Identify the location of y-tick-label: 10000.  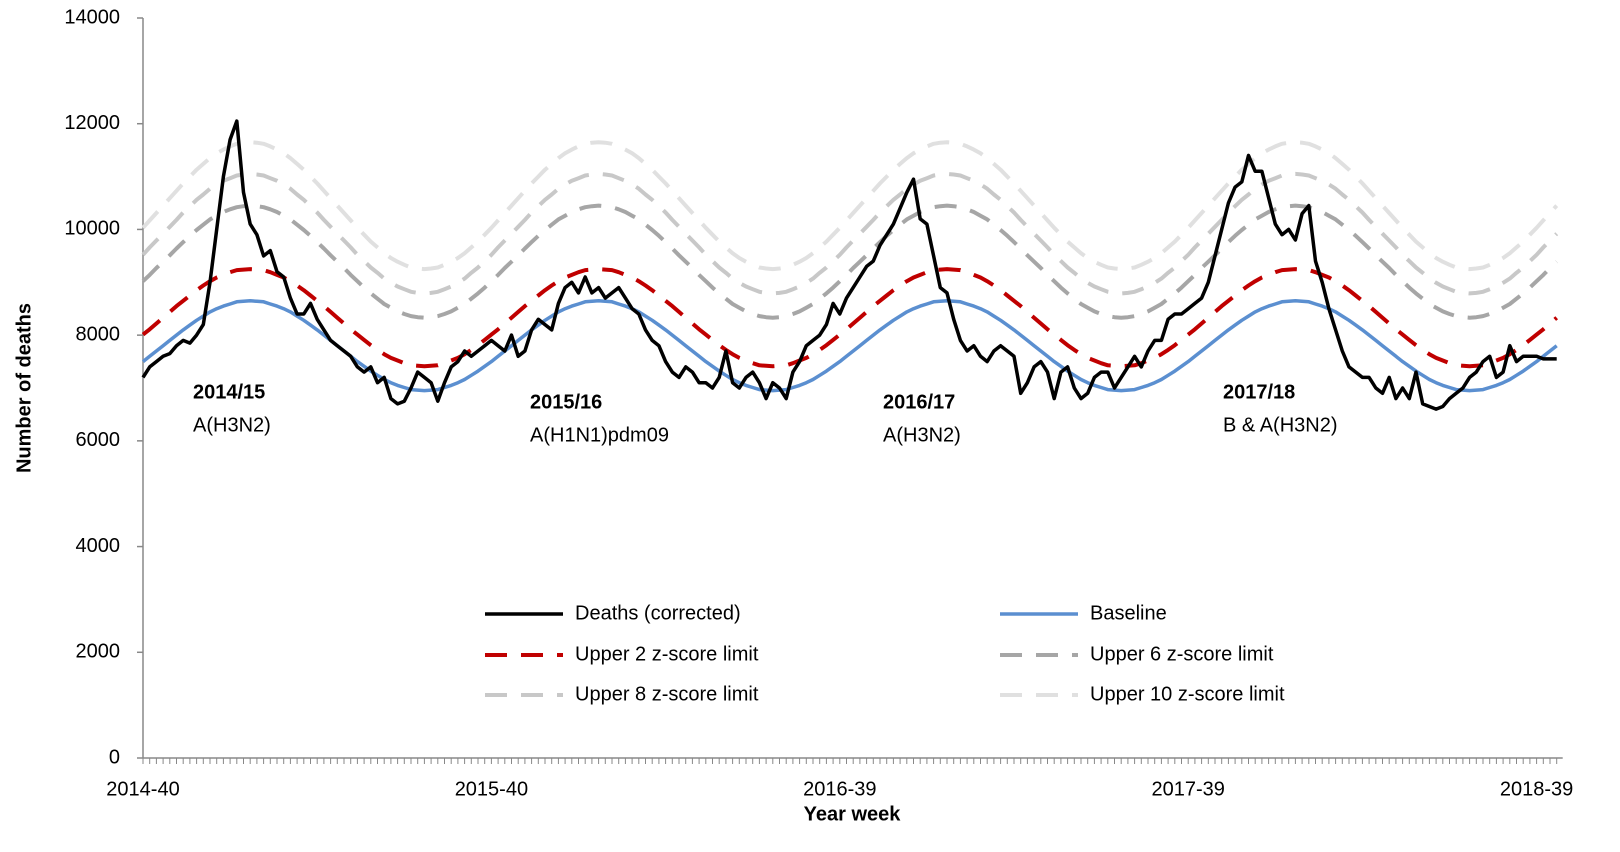
(92, 229).